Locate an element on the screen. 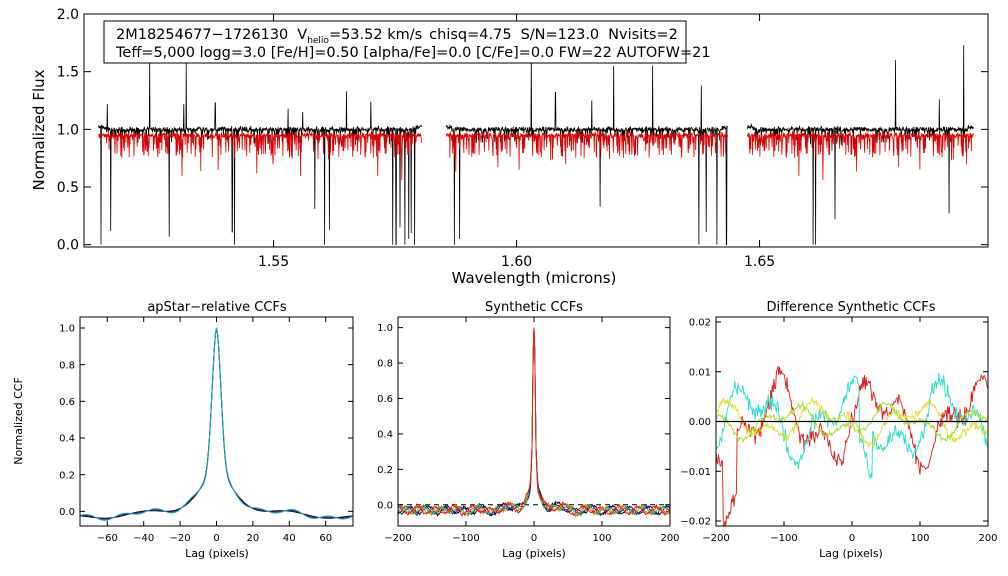 The width and height of the screenshot is (1008, 576). ccf3-xlabel: Lag (pixels) is located at coordinates (851, 553).